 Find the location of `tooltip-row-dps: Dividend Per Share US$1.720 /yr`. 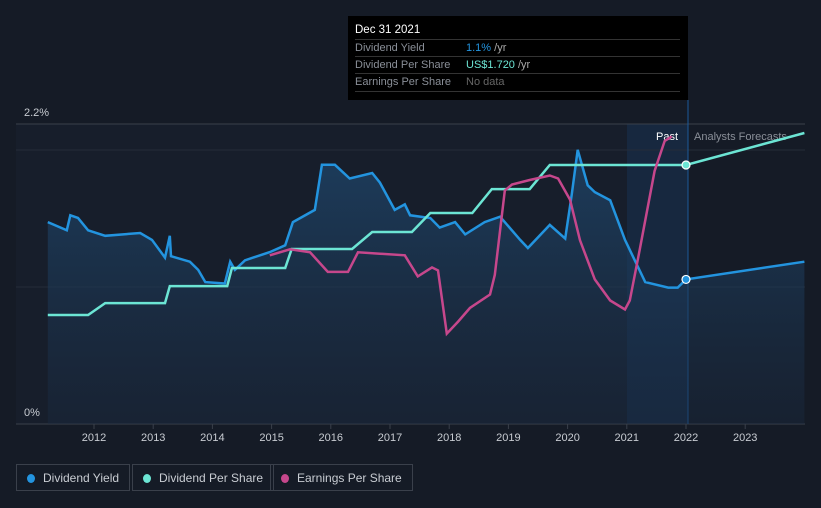

tooltip-row-dps: Dividend Per Share US$1.720 /yr is located at coordinates (517, 65).